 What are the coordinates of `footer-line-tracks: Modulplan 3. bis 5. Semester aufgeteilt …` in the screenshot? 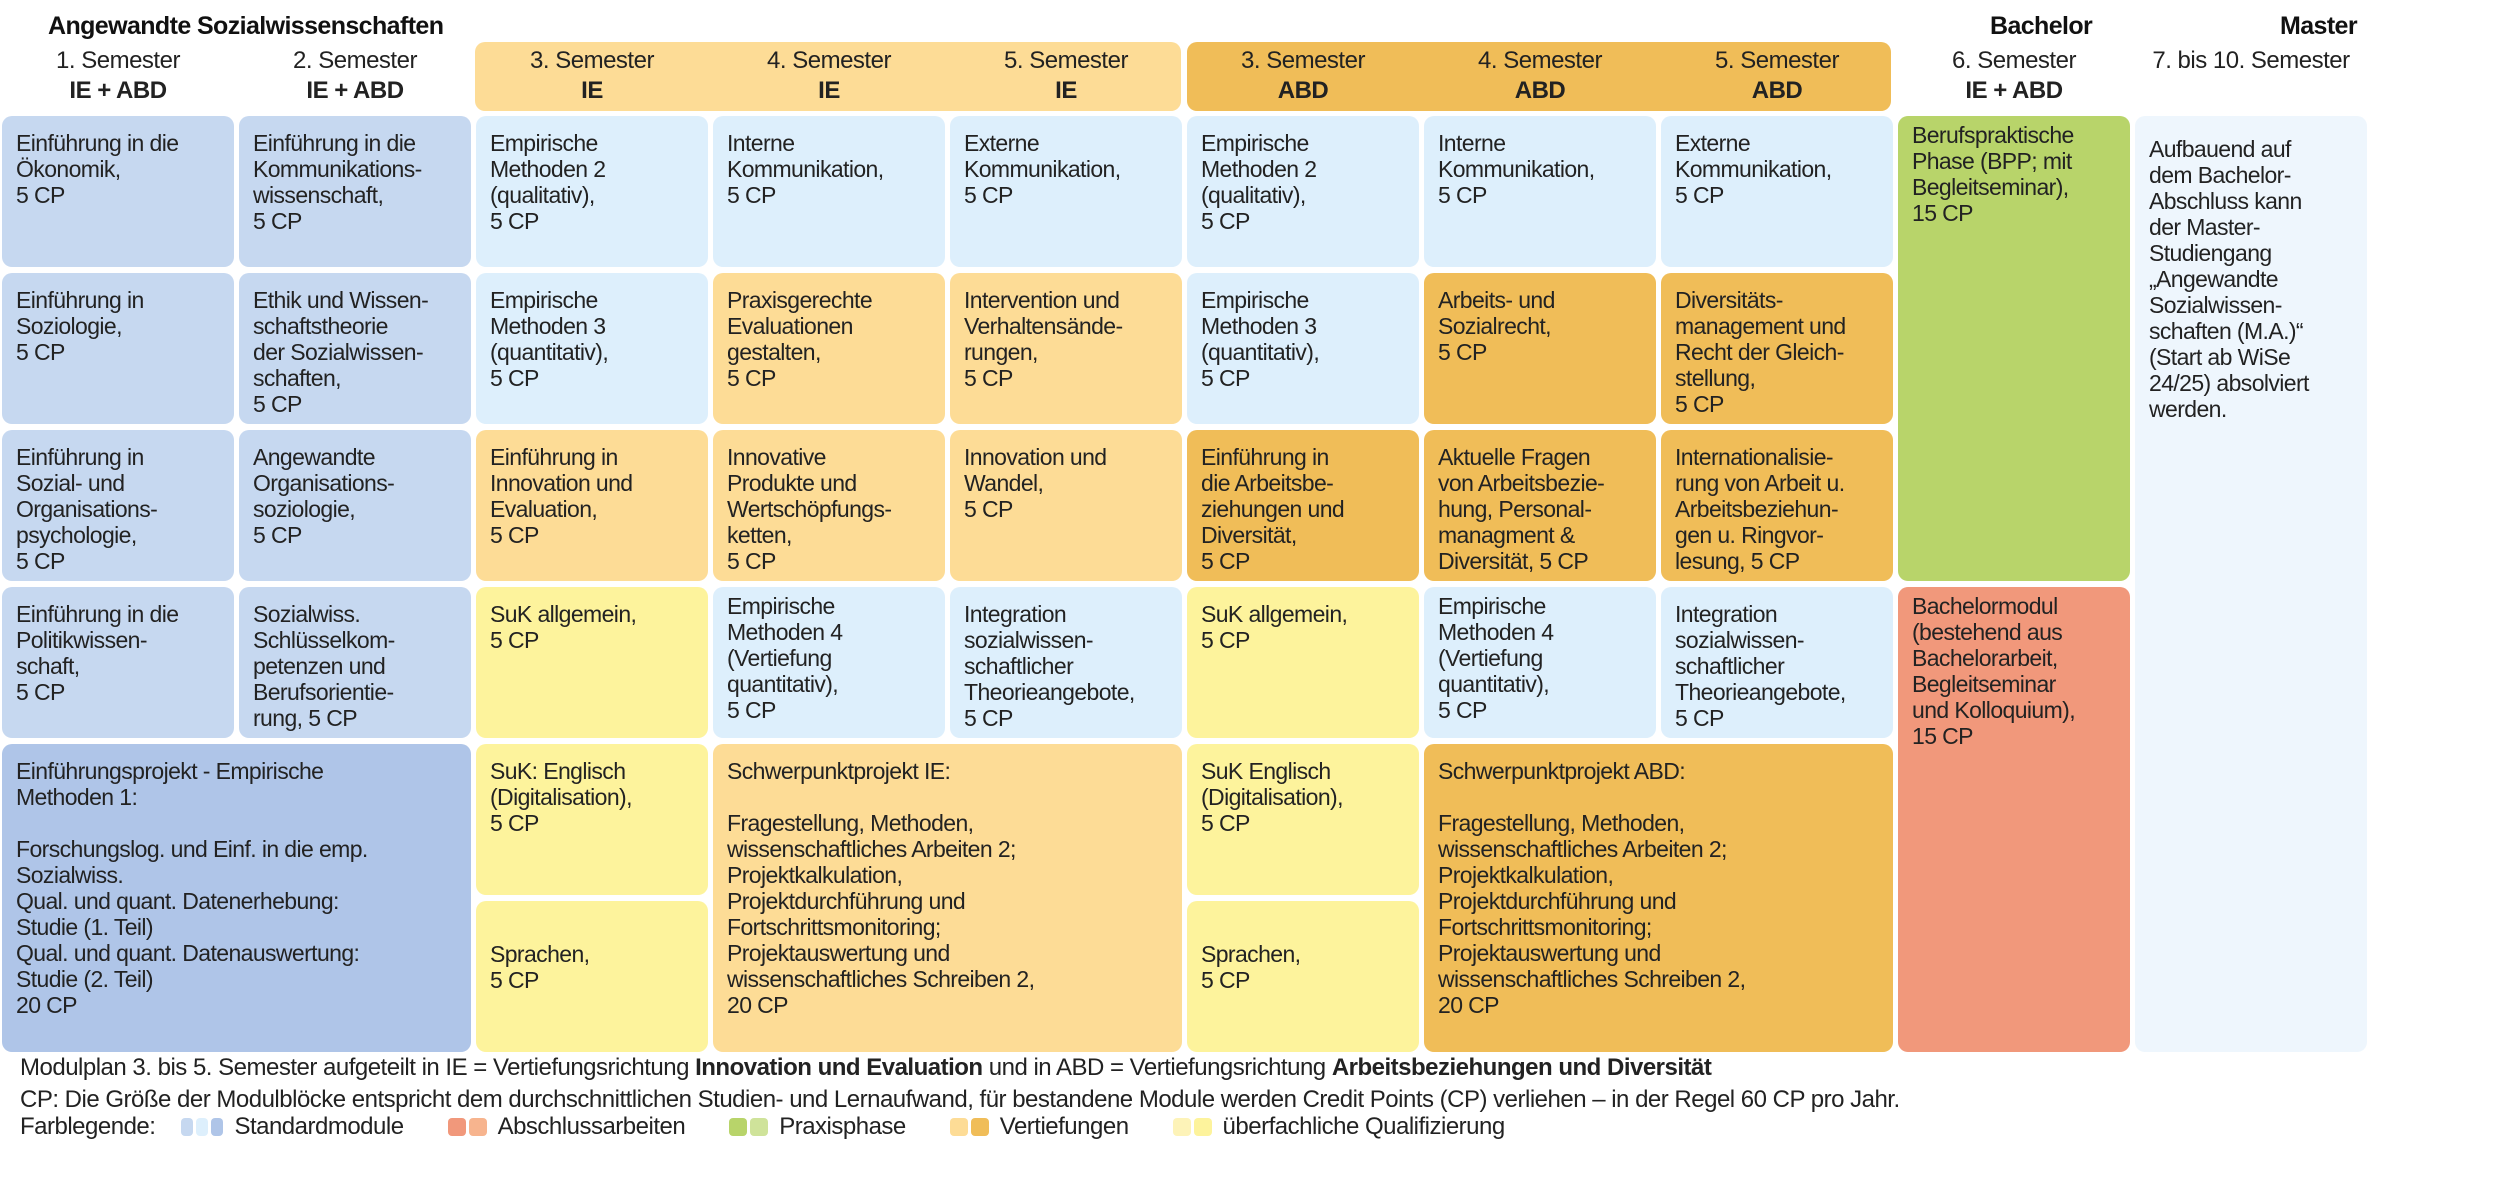 It's located at (866, 1067).